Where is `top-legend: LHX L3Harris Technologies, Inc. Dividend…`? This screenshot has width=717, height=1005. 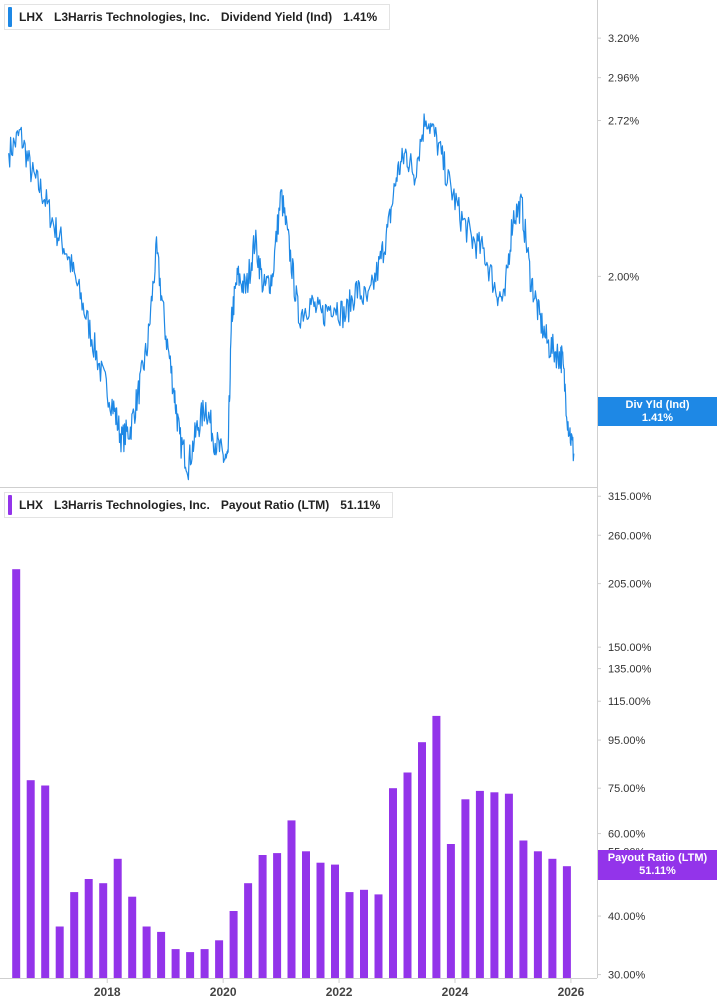 top-legend: LHX L3Harris Technologies, Inc. Dividend… is located at coordinates (197, 17).